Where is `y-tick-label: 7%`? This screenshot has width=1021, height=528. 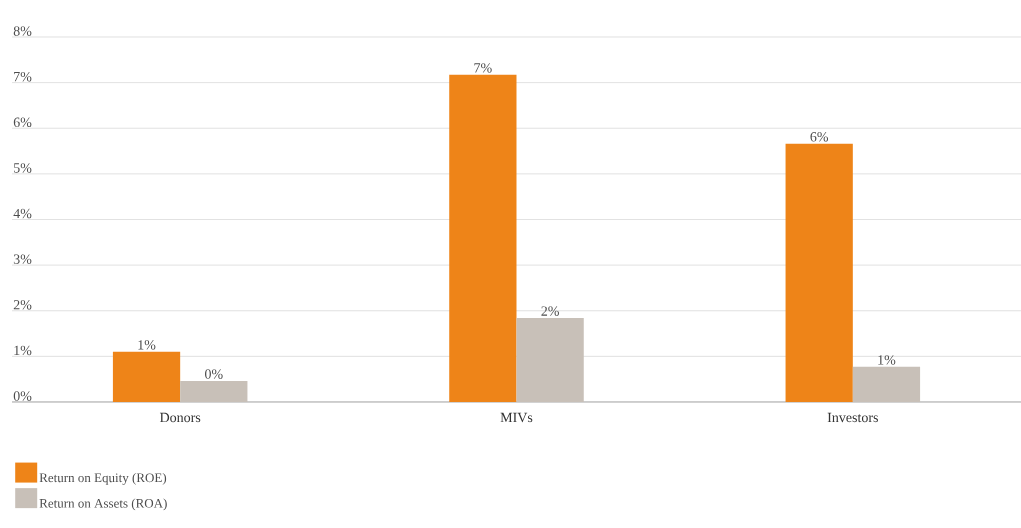
y-tick-label: 7% is located at coordinates (23, 76).